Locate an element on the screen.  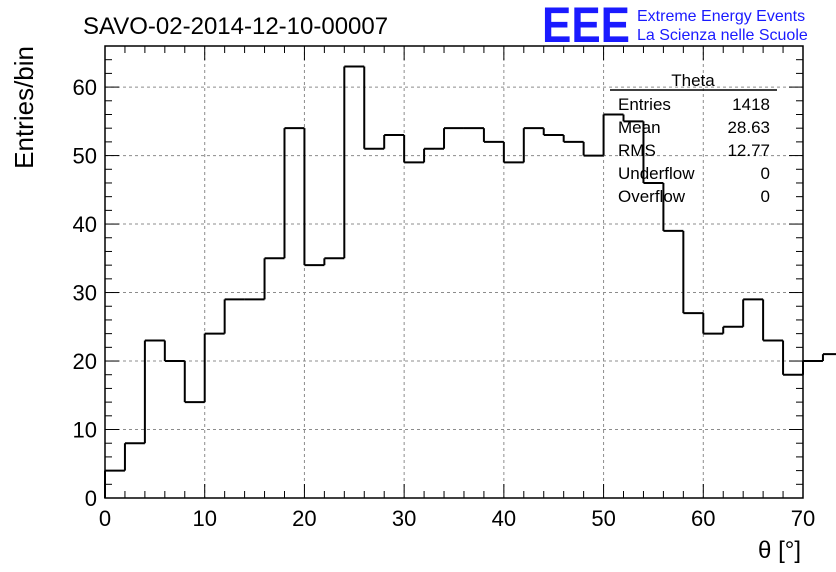
x-tick-label: 20 is located at coordinates (304, 518).